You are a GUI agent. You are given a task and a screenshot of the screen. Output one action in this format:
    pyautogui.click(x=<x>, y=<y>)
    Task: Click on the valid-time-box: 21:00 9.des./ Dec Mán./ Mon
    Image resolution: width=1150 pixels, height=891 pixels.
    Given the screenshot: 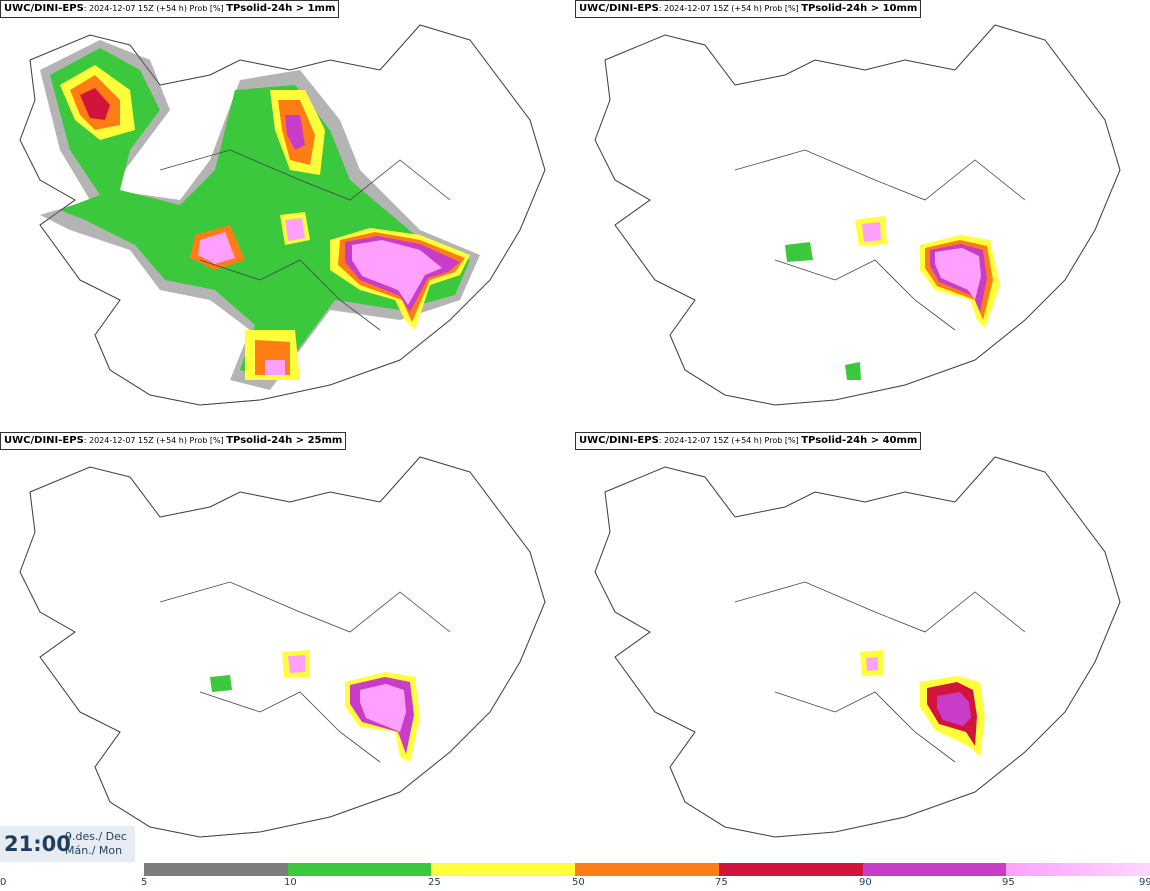 What is the action you would take?
    pyautogui.click(x=67, y=844)
    